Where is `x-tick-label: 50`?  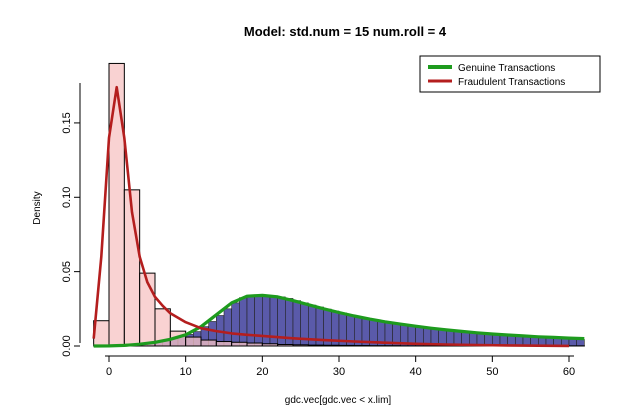
x-tick-label: 50 is located at coordinates (492, 372).